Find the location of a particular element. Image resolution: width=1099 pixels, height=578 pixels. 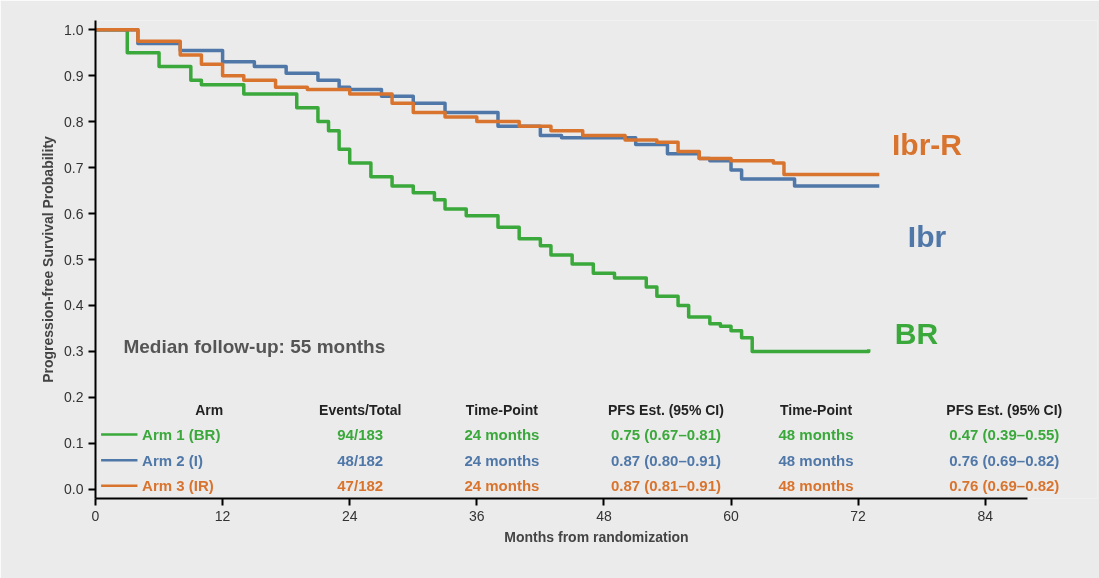

annotation: 0.87 (0.81–0.91) is located at coordinates (665, 486).